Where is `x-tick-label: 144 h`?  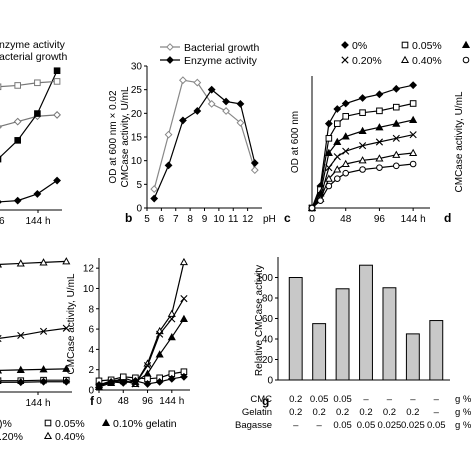
x-tick-label: 144 h is located at coordinates (171, 401).